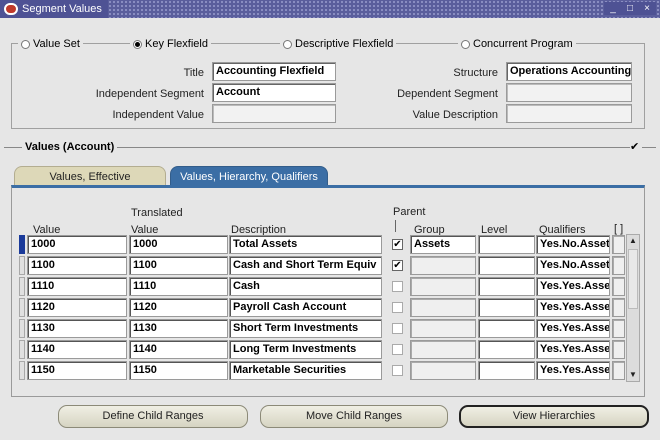  I want to click on tab-values-effective: Values, Effective, so click(90, 176).